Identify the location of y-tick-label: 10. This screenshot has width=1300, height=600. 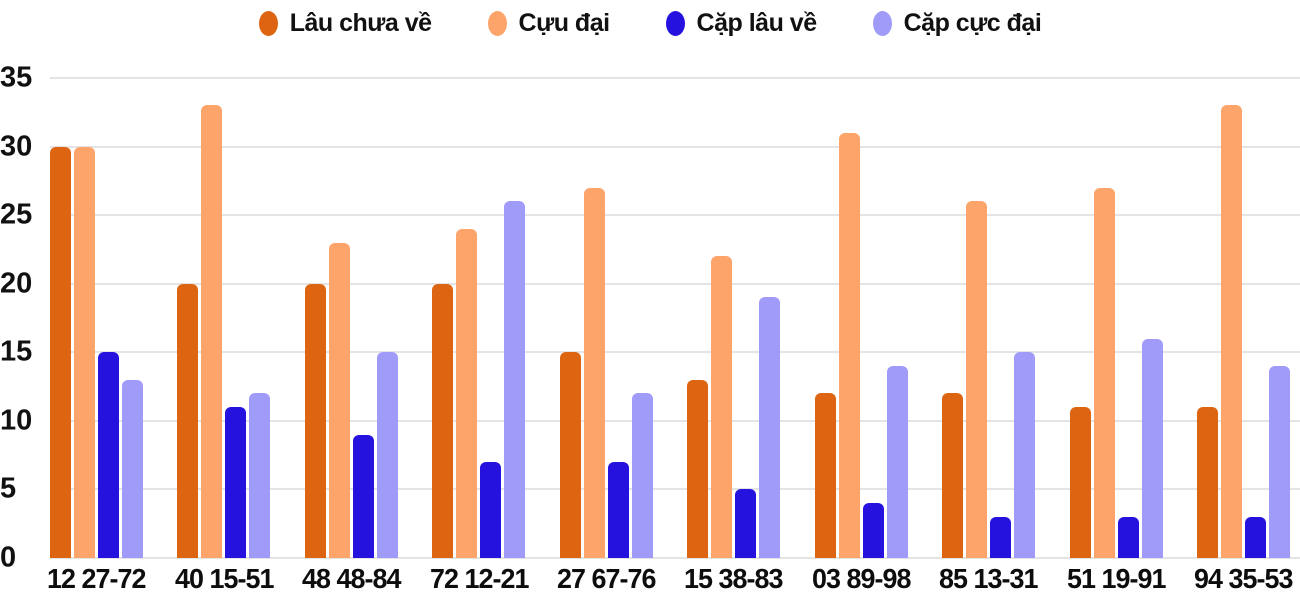
(16, 420).